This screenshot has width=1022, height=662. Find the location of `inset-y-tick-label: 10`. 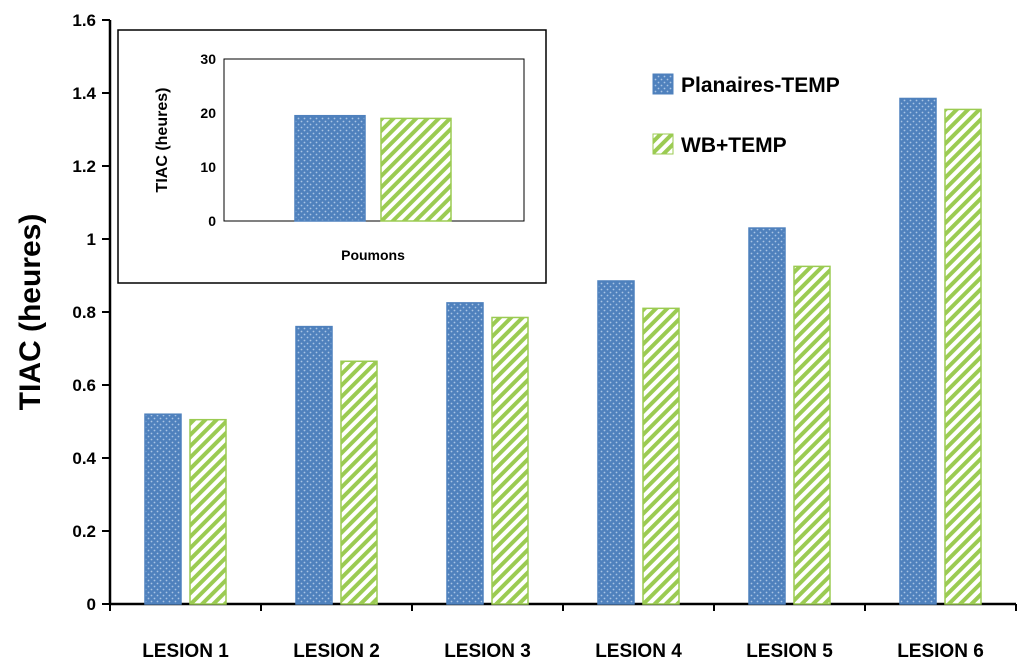

inset-y-tick-label: 10 is located at coordinates (208, 167).